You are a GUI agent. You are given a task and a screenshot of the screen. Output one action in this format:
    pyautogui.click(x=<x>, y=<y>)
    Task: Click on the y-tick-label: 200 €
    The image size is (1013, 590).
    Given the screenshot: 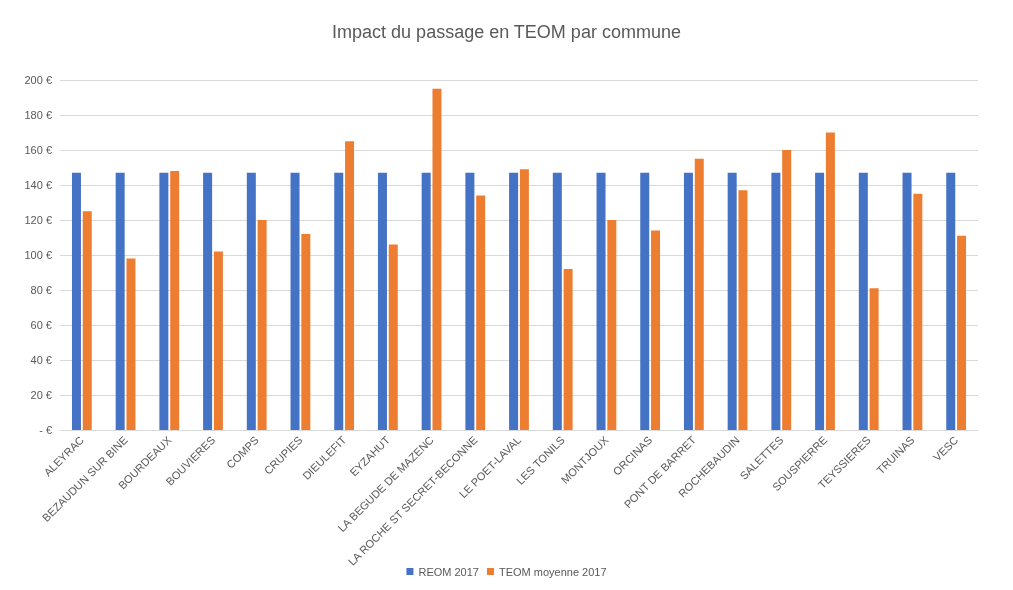 What is the action you would take?
    pyautogui.click(x=38, y=80)
    